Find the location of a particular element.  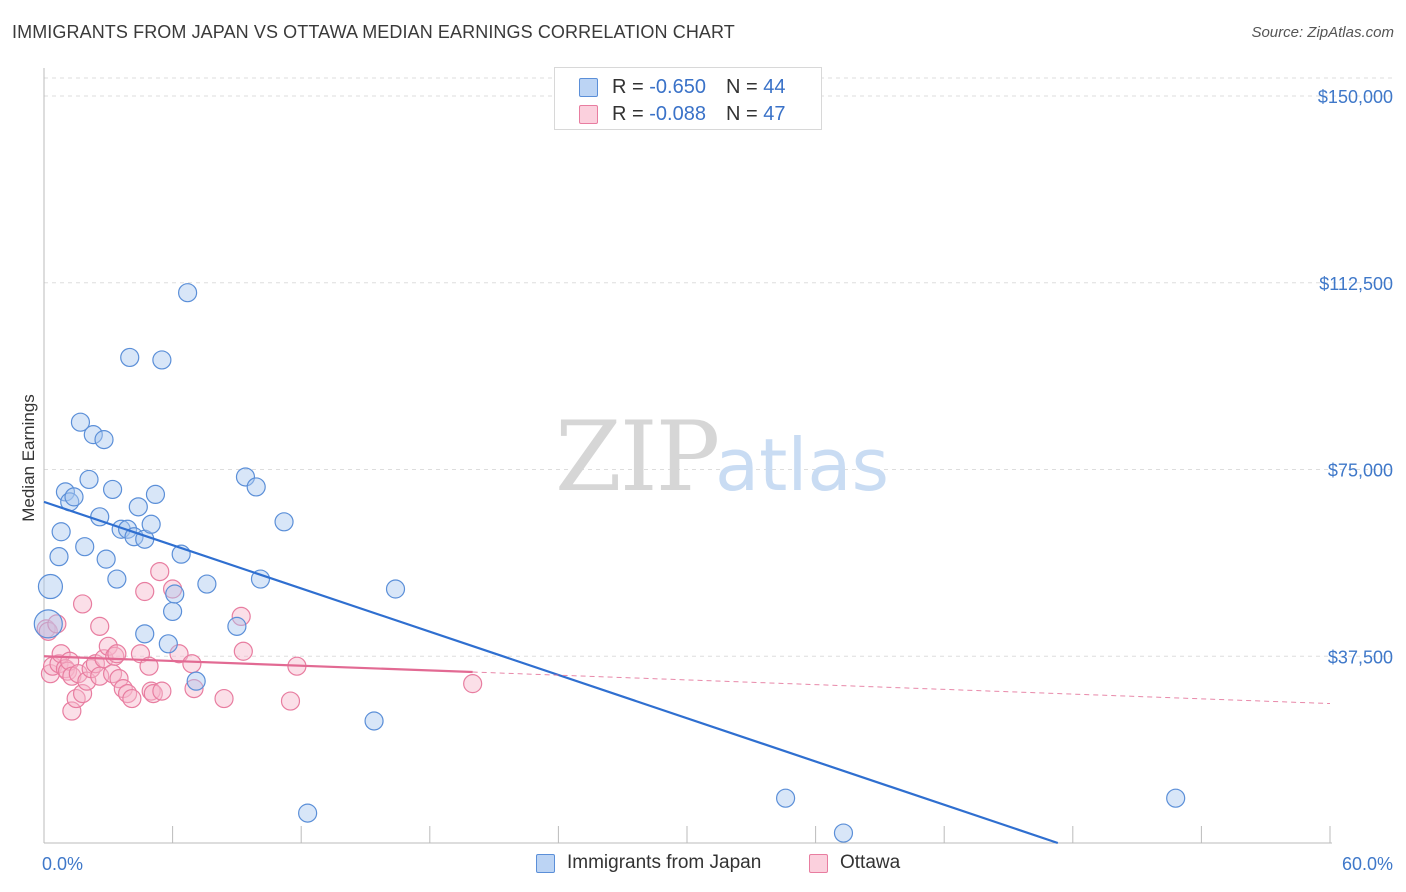

watermark-atlas: atlas is located at coordinates (802, 465).